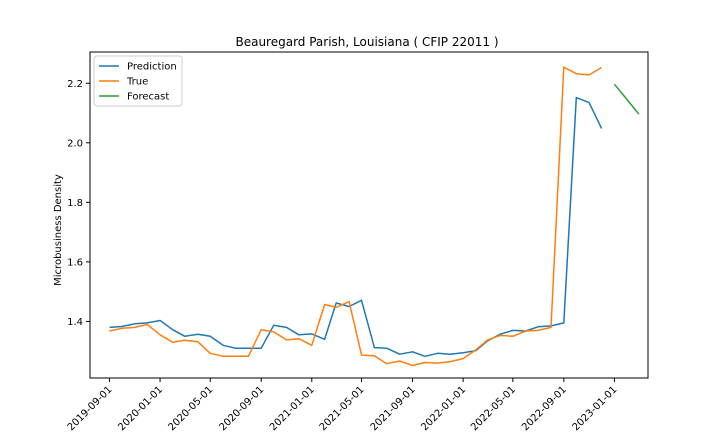 The width and height of the screenshot is (720, 436). Describe the element at coordinates (342, 408) in the screenshot. I see `x-tick-label: 2021-05-01` at that location.